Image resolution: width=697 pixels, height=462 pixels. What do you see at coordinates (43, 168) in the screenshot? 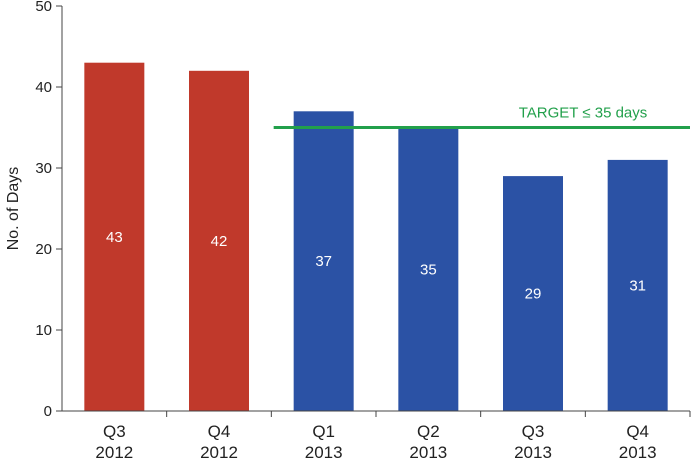
I see `y-tick-label: 30` at bounding box center [43, 168].